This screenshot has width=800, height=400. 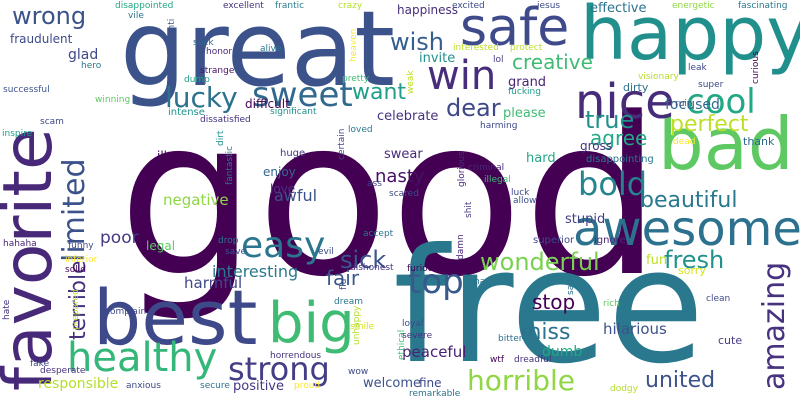 I want to click on cloud-word: clean, so click(x=718, y=299).